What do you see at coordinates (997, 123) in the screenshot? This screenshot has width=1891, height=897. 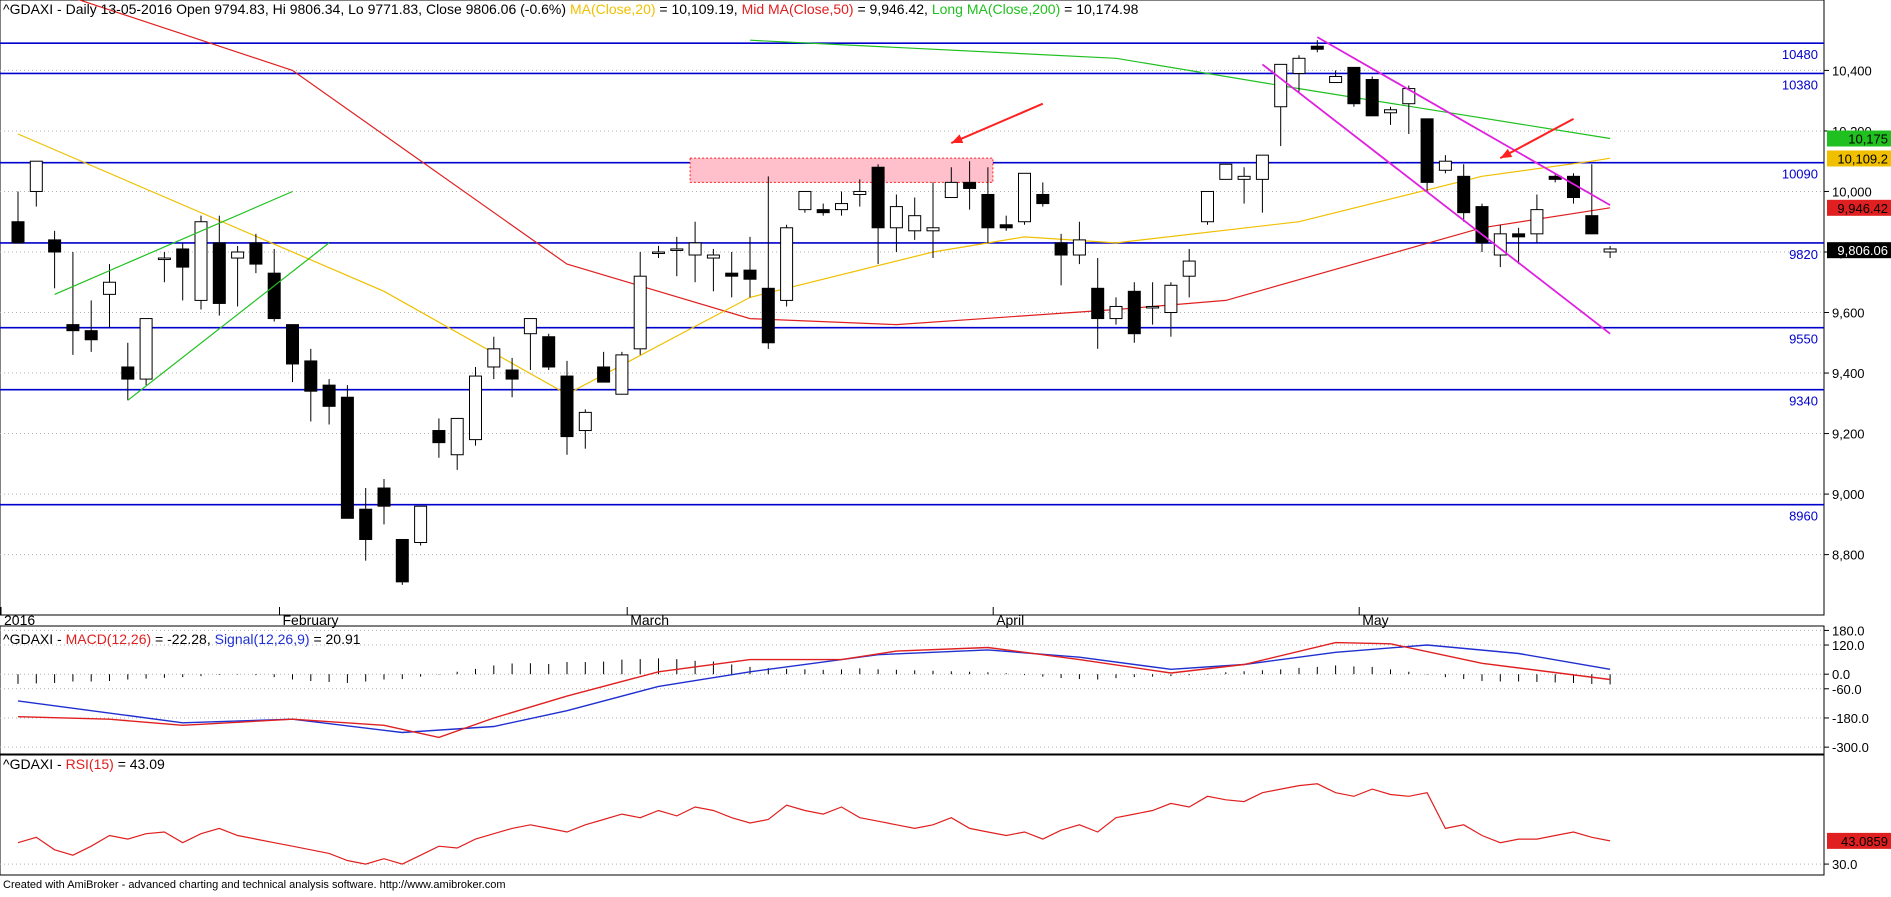 I see `red-arrow-shaft` at bounding box center [997, 123].